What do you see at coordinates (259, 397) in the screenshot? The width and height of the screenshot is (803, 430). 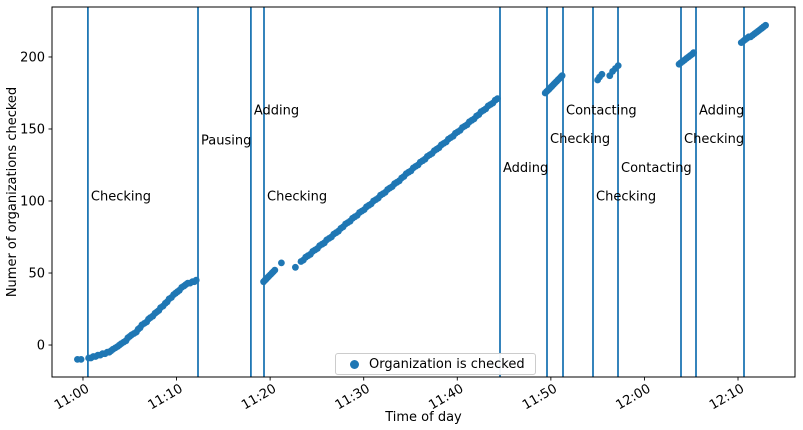 I see `x-tick-label: 11:20` at bounding box center [259, 397].